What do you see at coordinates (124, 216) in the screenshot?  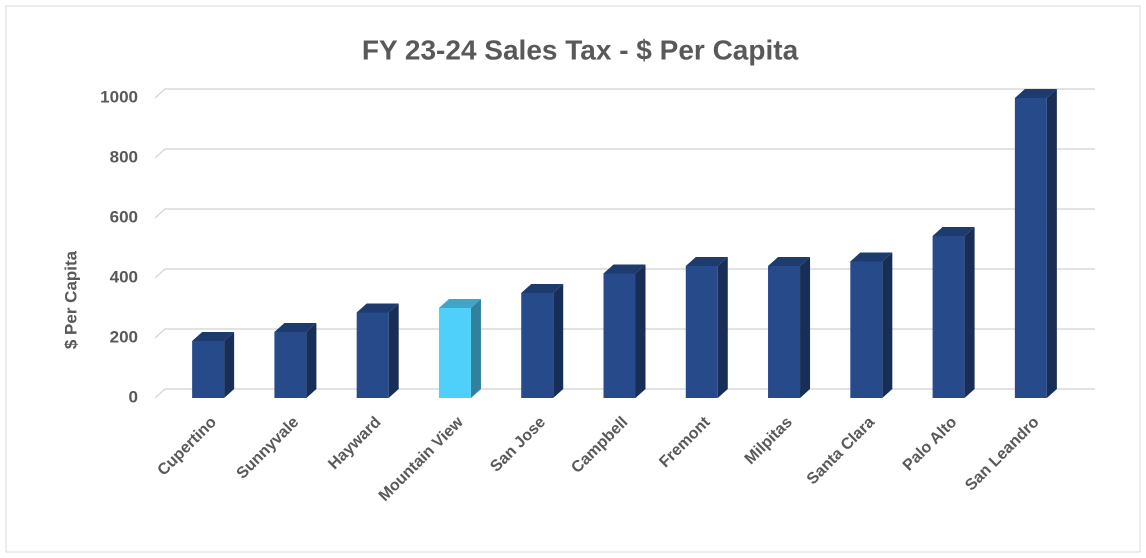 I see `y-tick-label: 600` at bounding box center [124, 216].